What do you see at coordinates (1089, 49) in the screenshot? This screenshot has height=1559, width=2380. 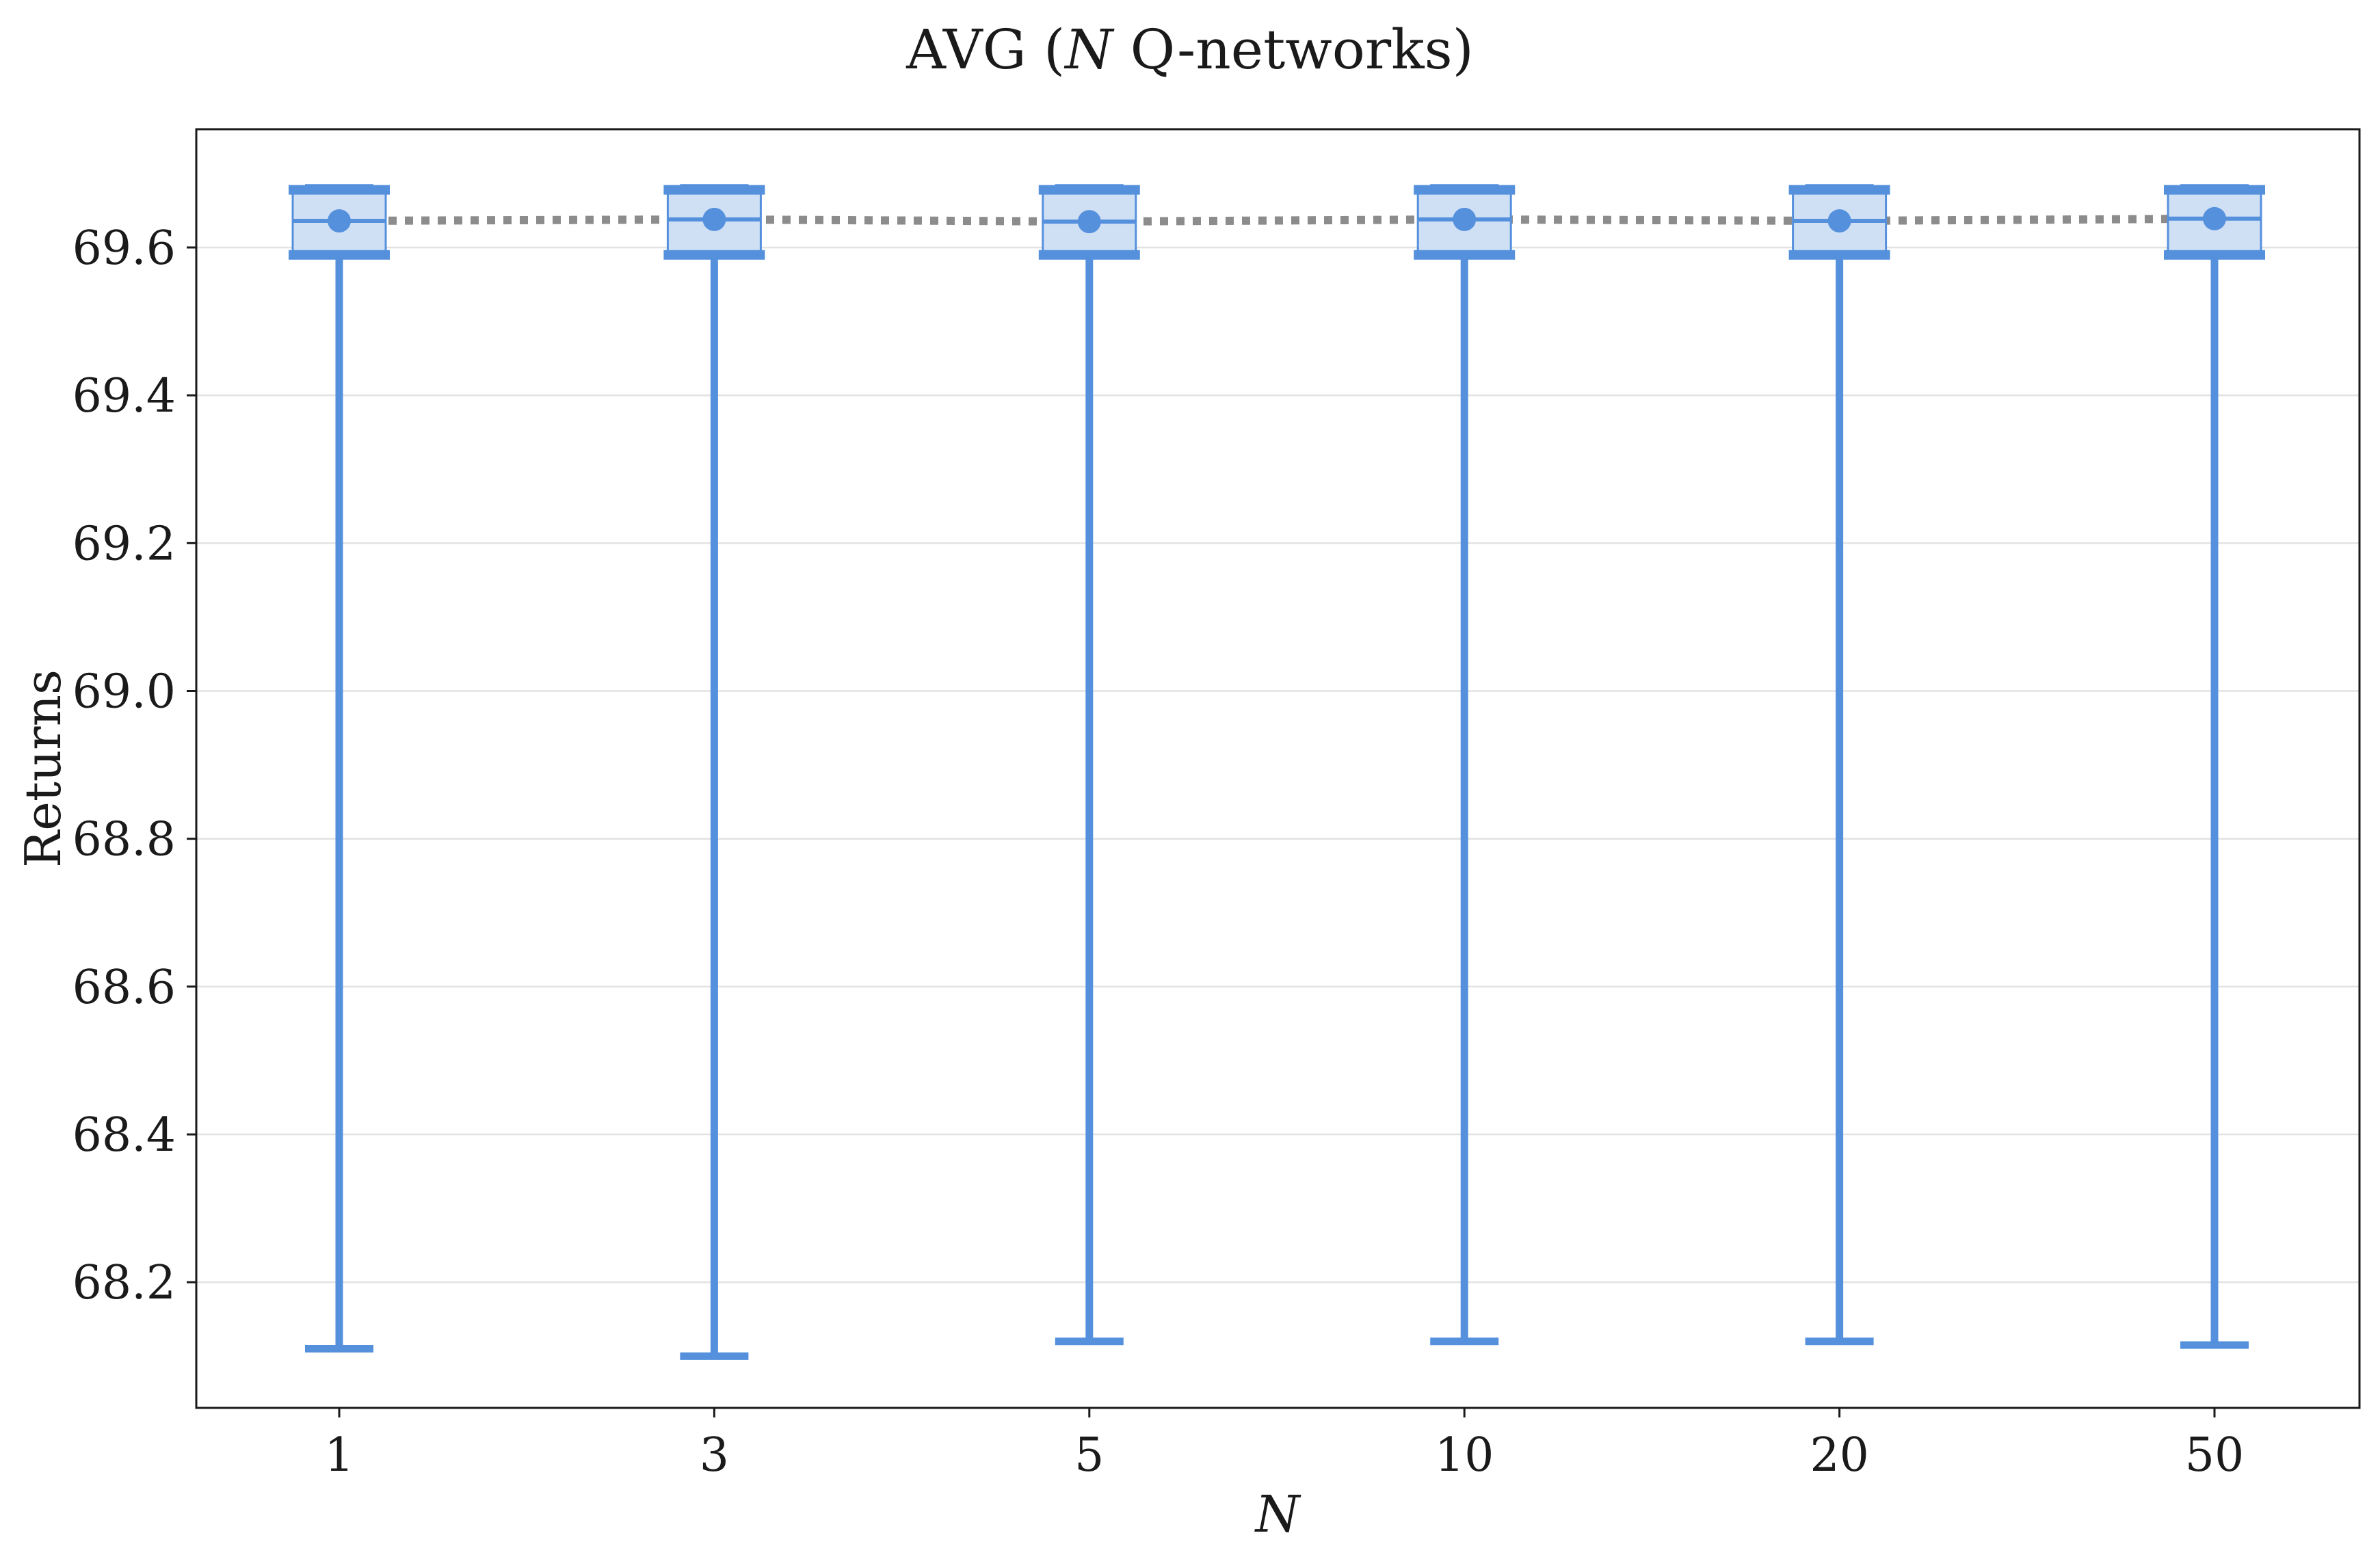 I see `chart-title-italic: N` at bounding box center [1089, 49].